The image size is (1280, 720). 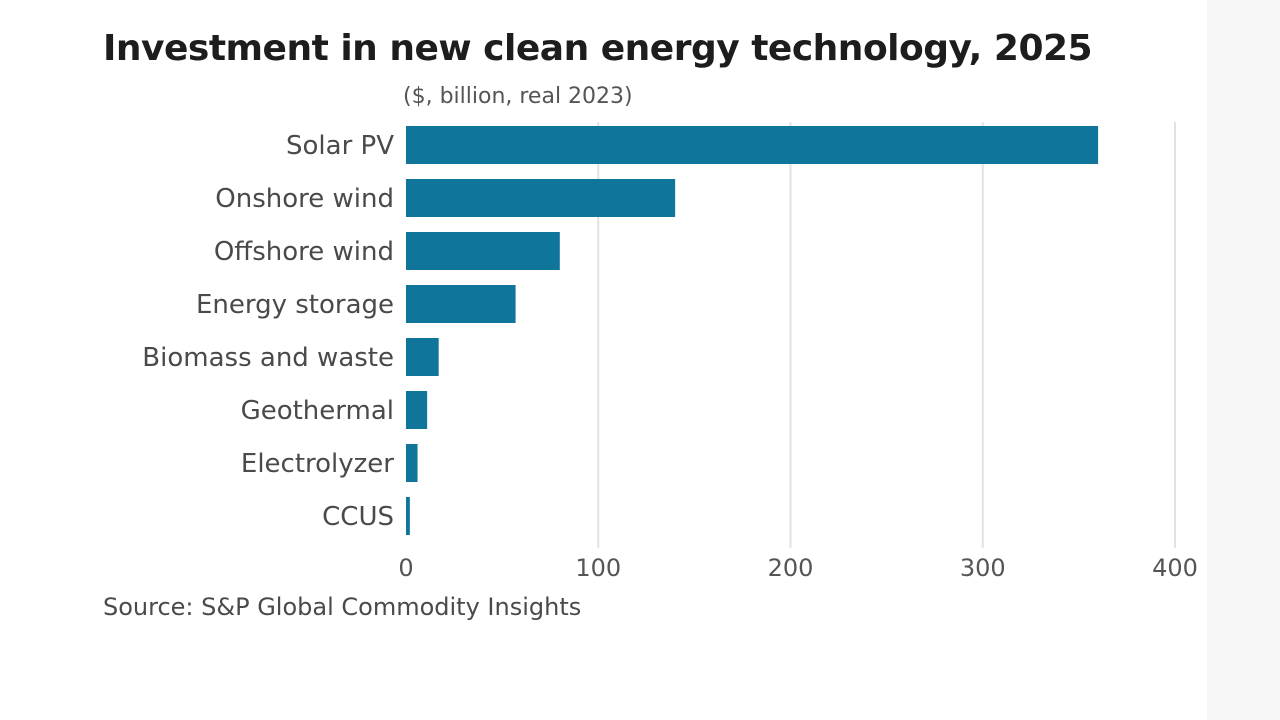 I want to click on category-label: Solar PV, so click(x=340, y=146).